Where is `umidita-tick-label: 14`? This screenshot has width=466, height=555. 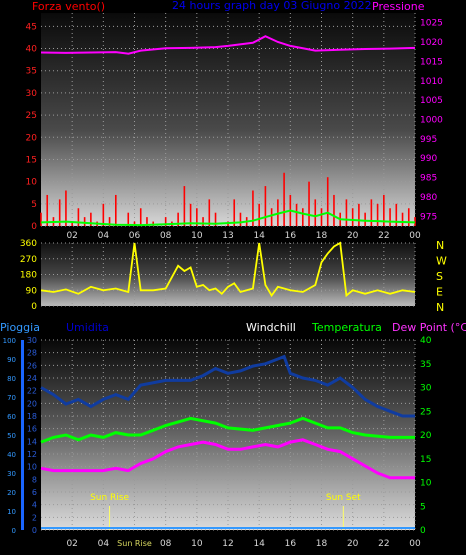 umidita-tick-label: 14 is located at coordinates (32, 441).